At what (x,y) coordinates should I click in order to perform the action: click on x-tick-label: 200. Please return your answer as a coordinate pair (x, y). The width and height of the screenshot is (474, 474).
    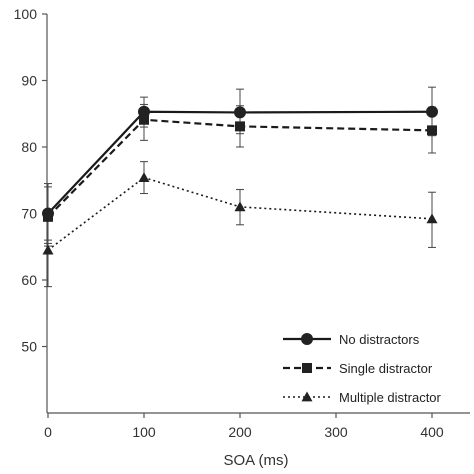
    Looking at the image, I should click on (240, 432).